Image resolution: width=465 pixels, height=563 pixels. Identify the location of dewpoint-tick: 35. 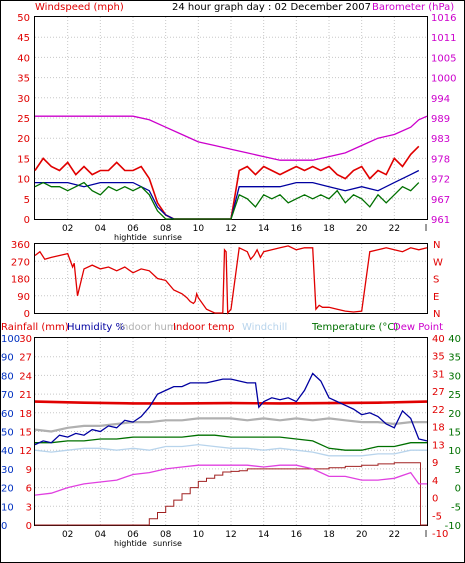
(454, 358).